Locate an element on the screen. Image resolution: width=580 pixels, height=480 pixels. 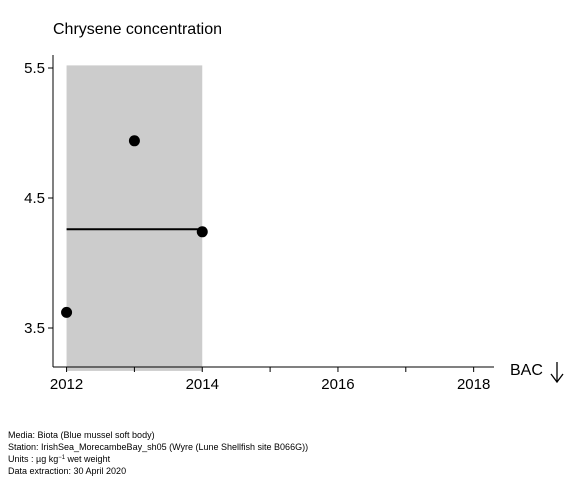
units-exponent: −1 is located at coordinates (62, 458).